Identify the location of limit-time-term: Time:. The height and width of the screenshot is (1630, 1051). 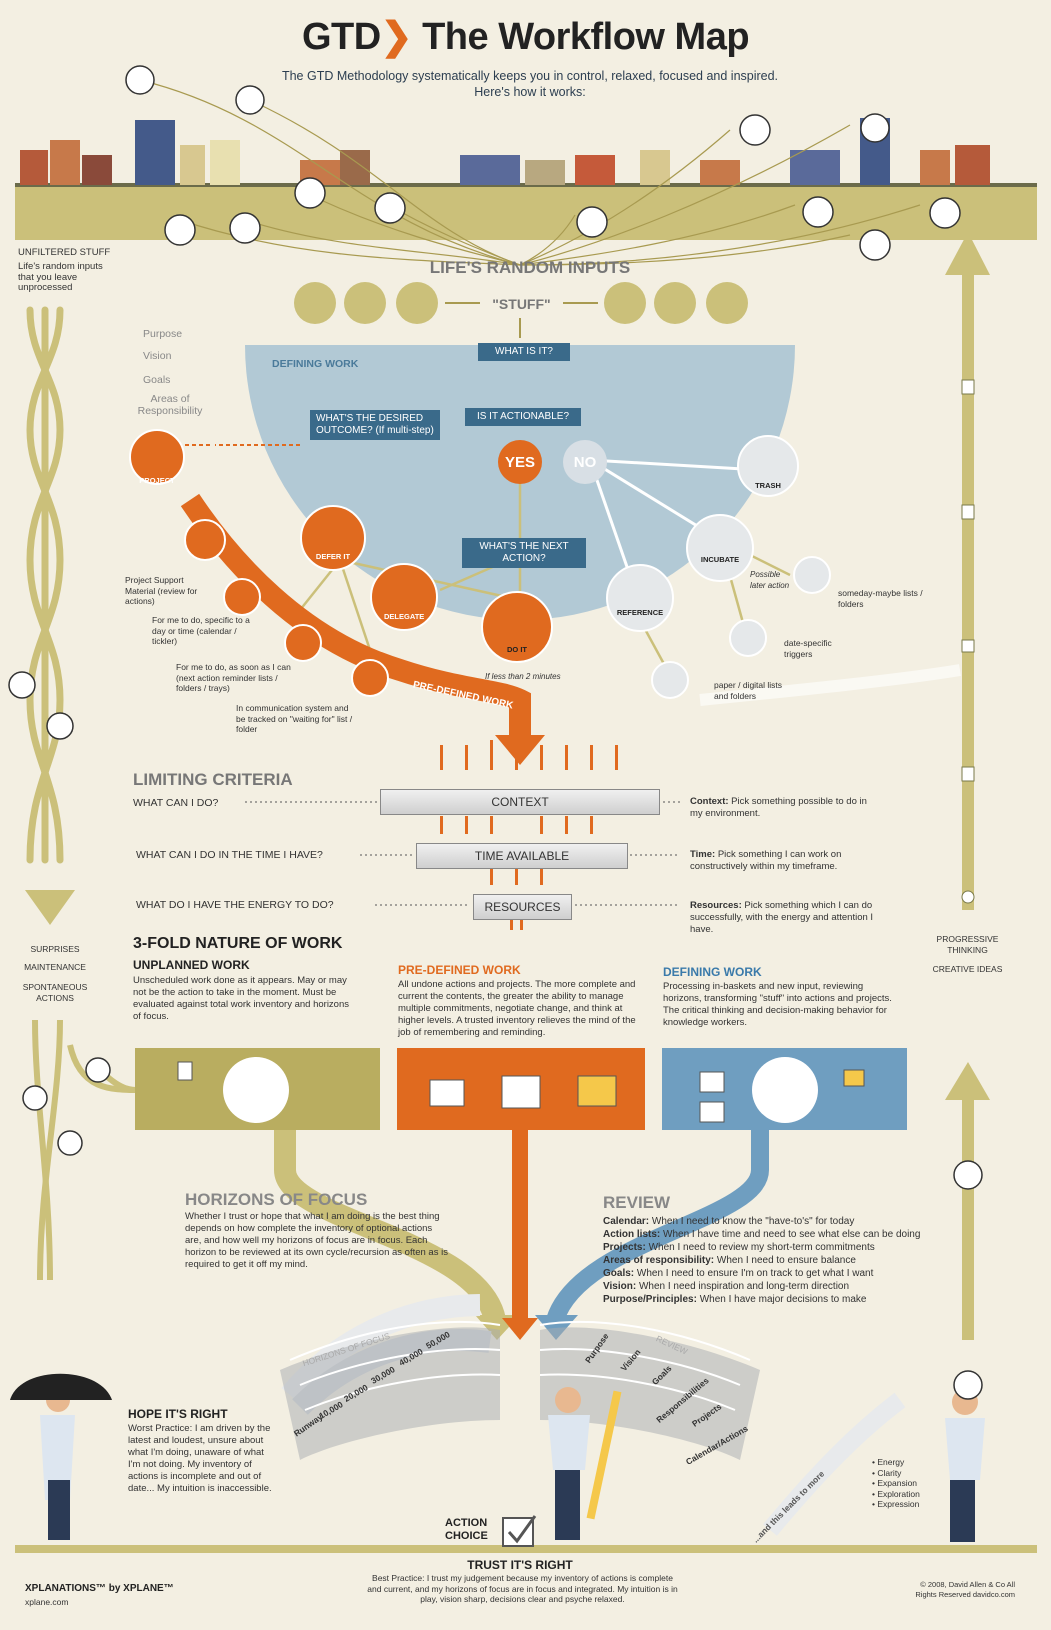
(703, 854).